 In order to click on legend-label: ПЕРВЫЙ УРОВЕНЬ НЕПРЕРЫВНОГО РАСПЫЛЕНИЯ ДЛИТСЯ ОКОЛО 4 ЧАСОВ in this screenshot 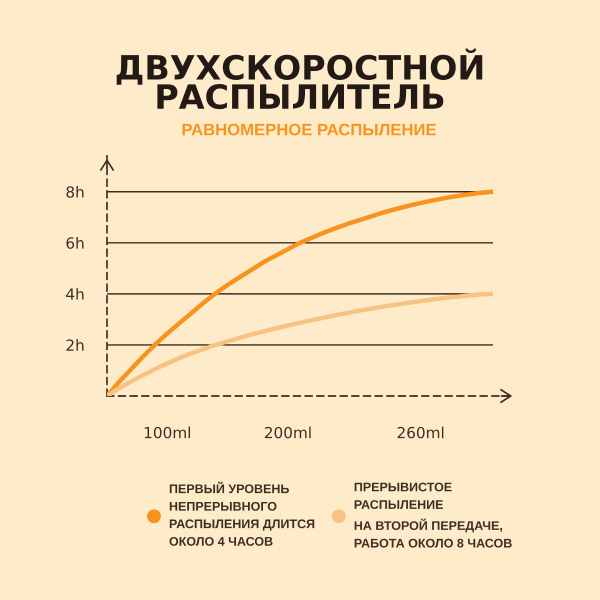, I will do `click(241, 514)`.